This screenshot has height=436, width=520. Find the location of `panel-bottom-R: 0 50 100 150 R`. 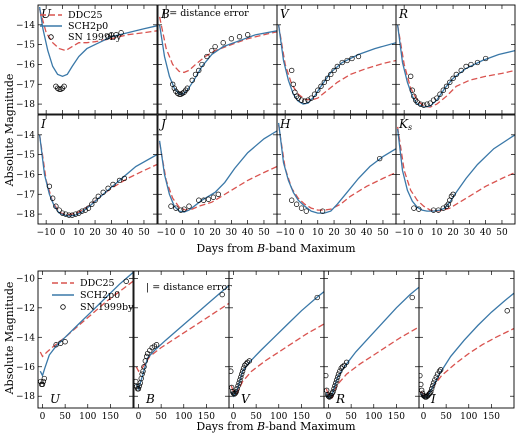

panel-bottom-R: 0 50 100 150 R is located at coordinates (371, 346).